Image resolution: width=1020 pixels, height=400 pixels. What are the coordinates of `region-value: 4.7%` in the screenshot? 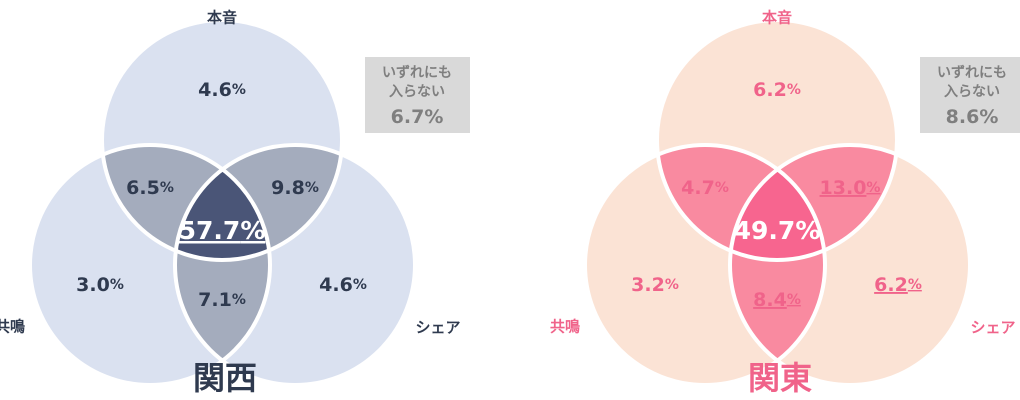 It's located at (705, 188).